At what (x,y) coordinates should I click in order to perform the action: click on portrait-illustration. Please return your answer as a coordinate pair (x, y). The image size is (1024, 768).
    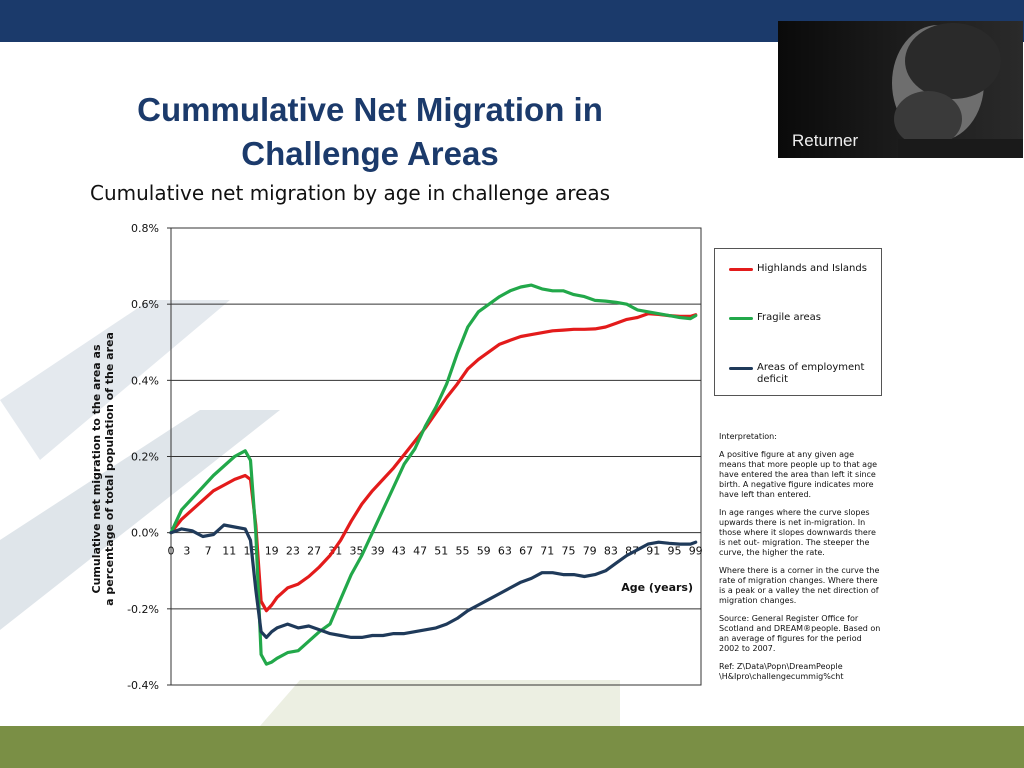
    Looking at the image, I should click on (957, 90).